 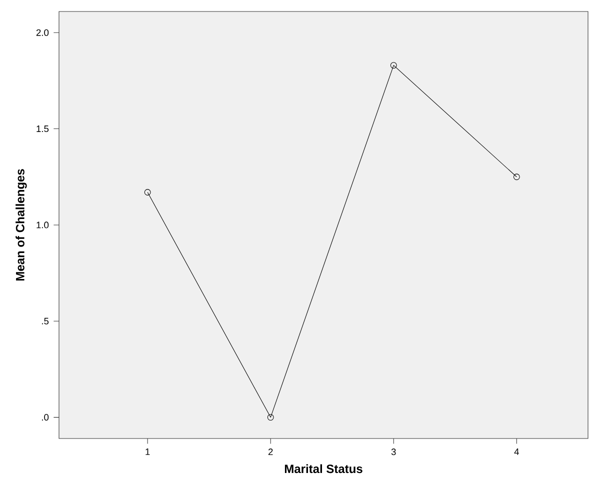 What do you see at coordinates (21, 225) in the screenshot?
I see `y-axis-title: Mean of Challenges` at bounding box center [21, 225].